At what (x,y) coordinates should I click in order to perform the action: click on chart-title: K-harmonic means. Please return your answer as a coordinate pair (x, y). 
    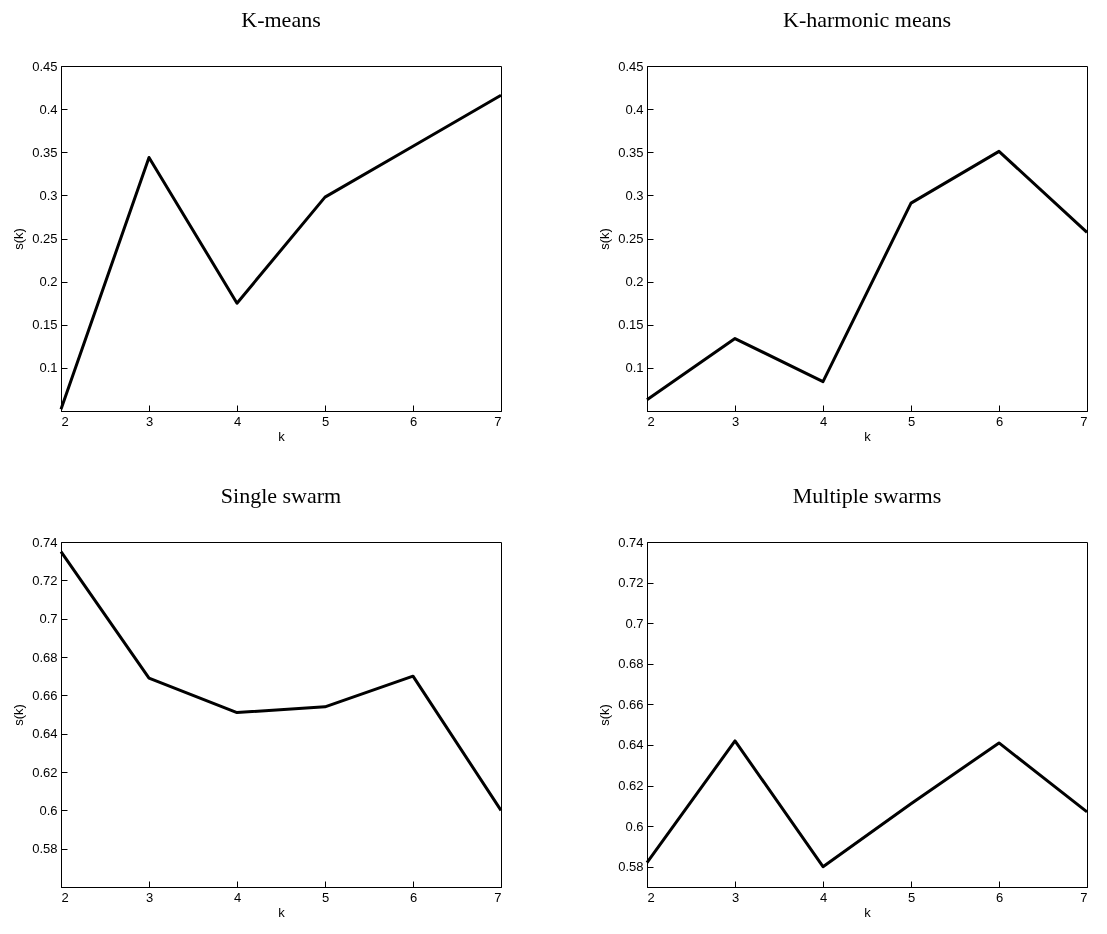
    Looking at the image, I should click on (867, 19).